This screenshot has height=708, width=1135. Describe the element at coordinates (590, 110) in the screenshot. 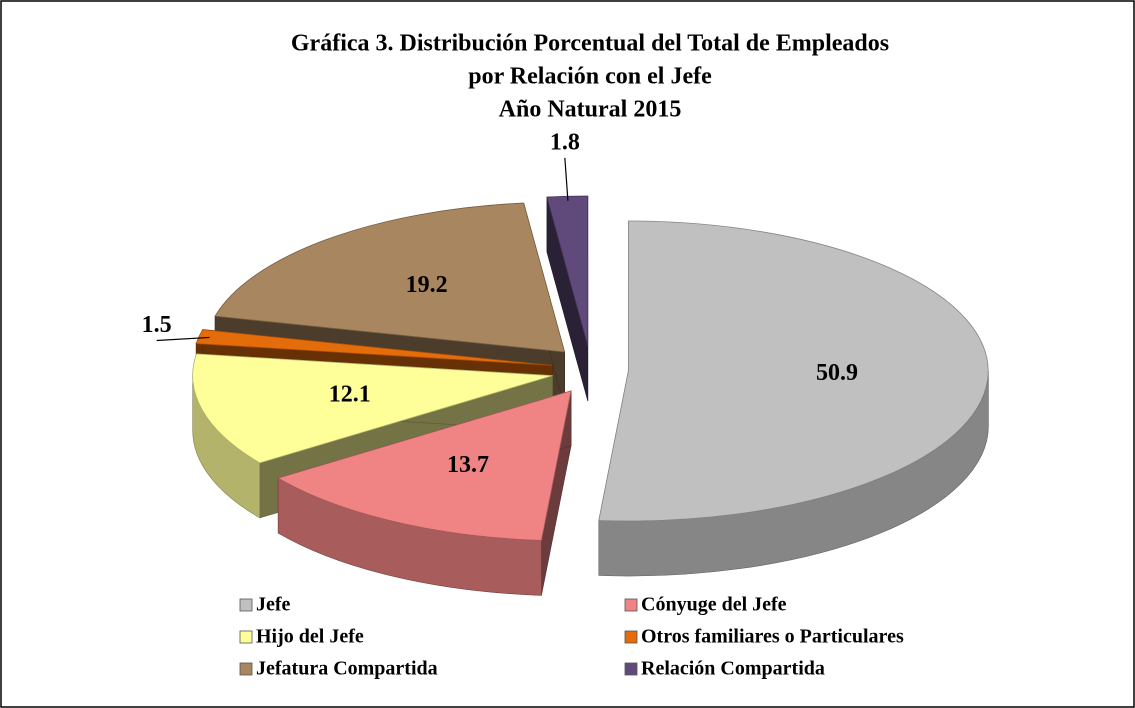

I see `chart-title: Año Natural 2015` at that location.